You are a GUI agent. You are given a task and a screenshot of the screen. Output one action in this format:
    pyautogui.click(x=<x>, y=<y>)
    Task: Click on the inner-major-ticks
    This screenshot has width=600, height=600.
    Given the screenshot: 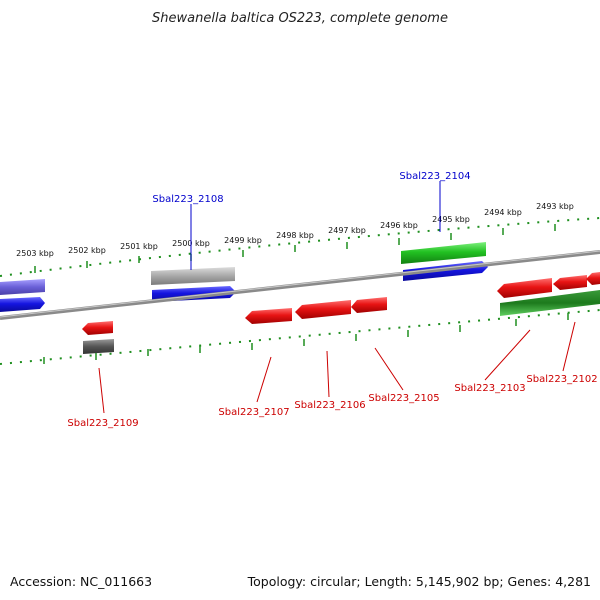 What is the action you would take?
    pyautogui.click(x=306, y=338)
    